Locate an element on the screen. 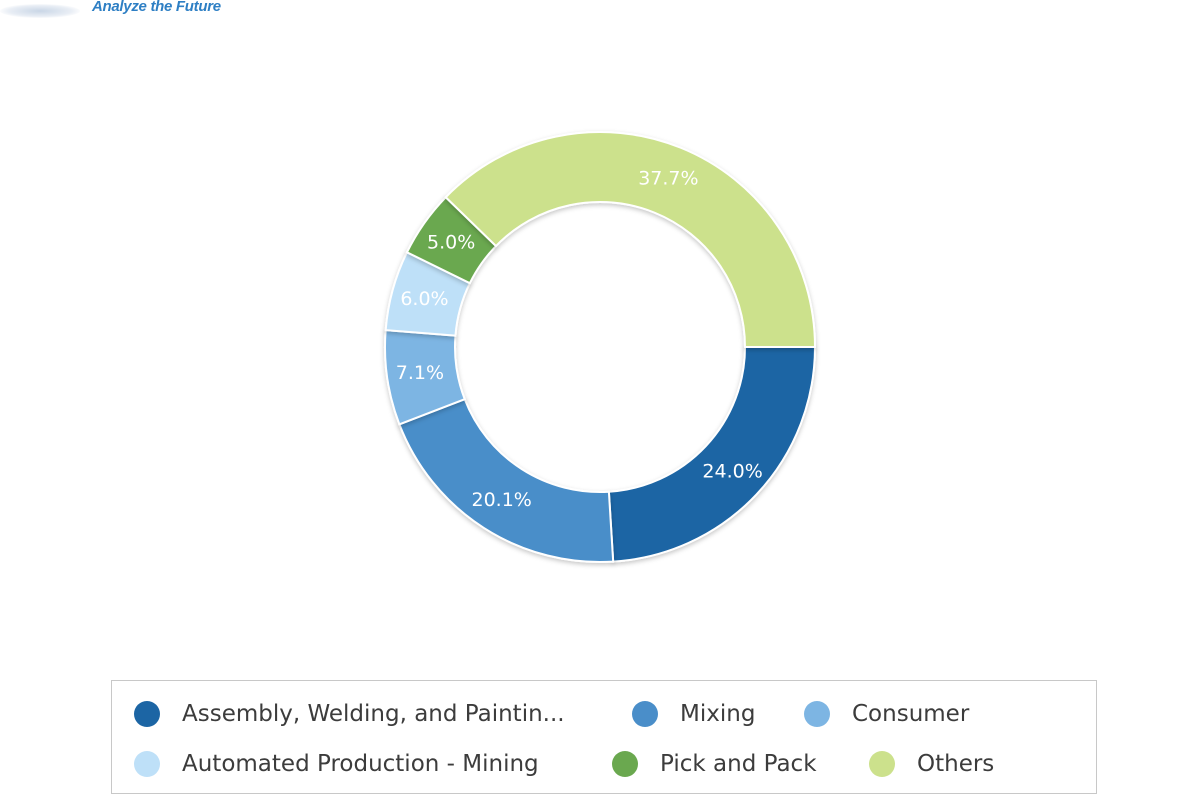 The width and height of the screenshot is (1200, 800). legend-label: Pick and Pack is located at coordinates (738, 764).